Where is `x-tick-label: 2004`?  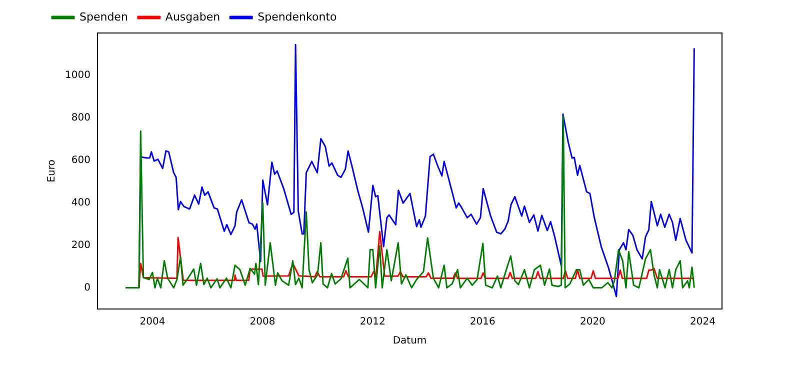 x-tick-label: 2004 is located at coordinates (153, 322).